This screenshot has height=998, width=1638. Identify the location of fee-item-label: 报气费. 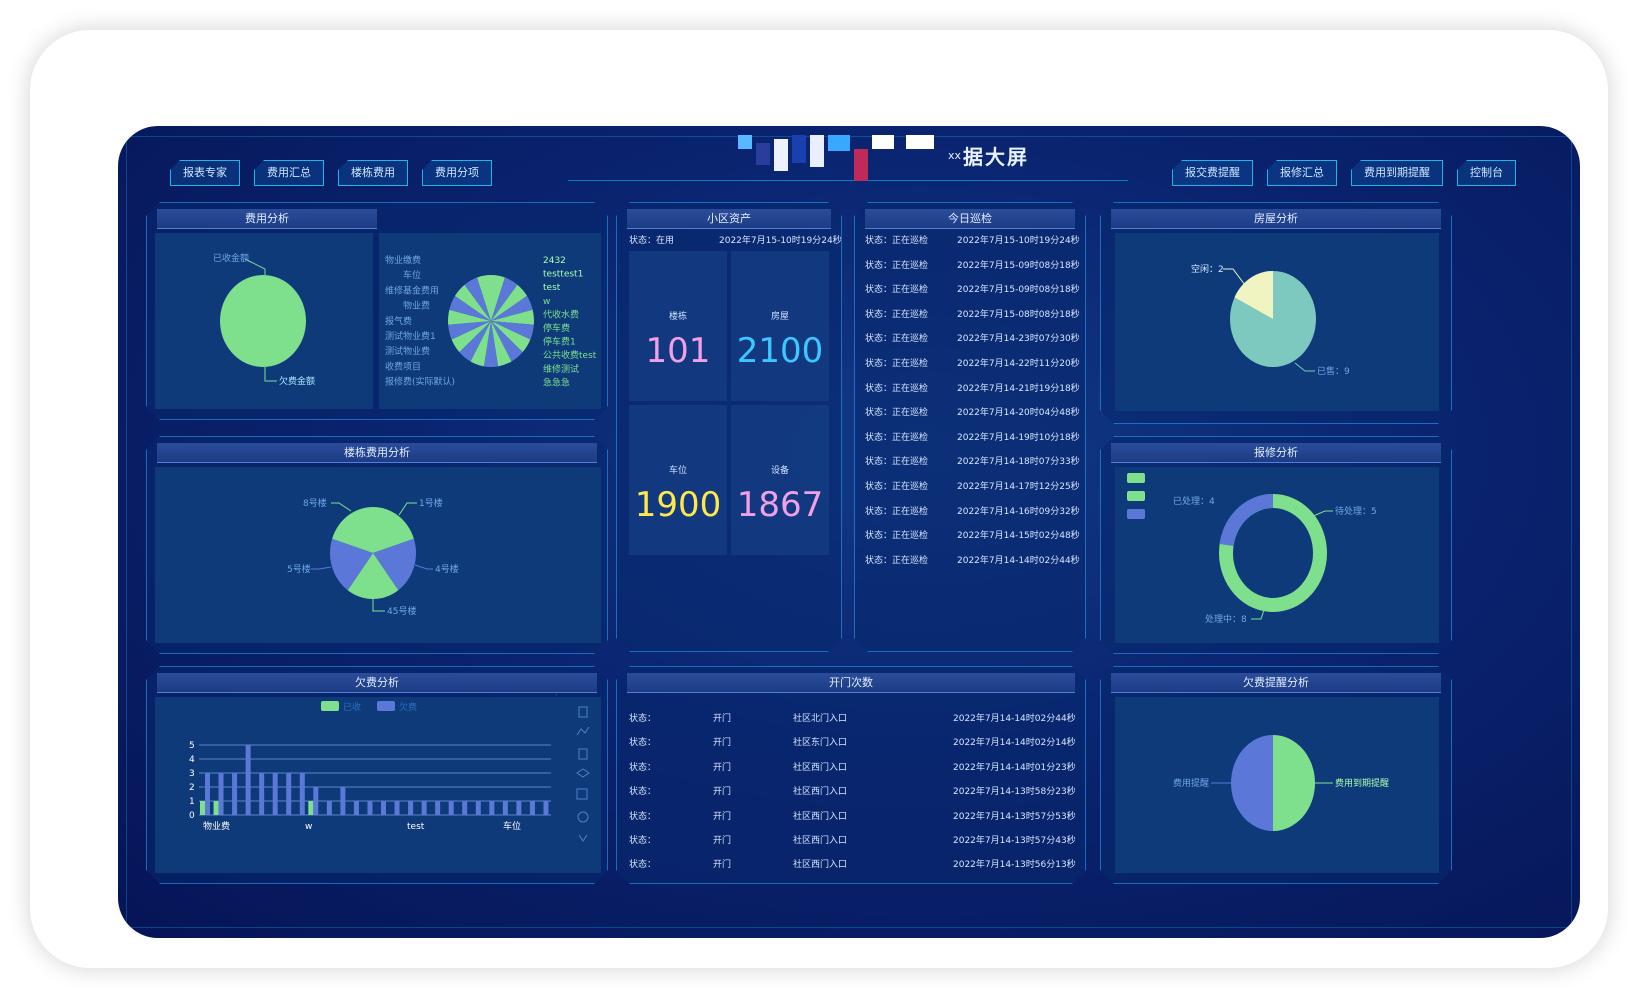
(398, 321).